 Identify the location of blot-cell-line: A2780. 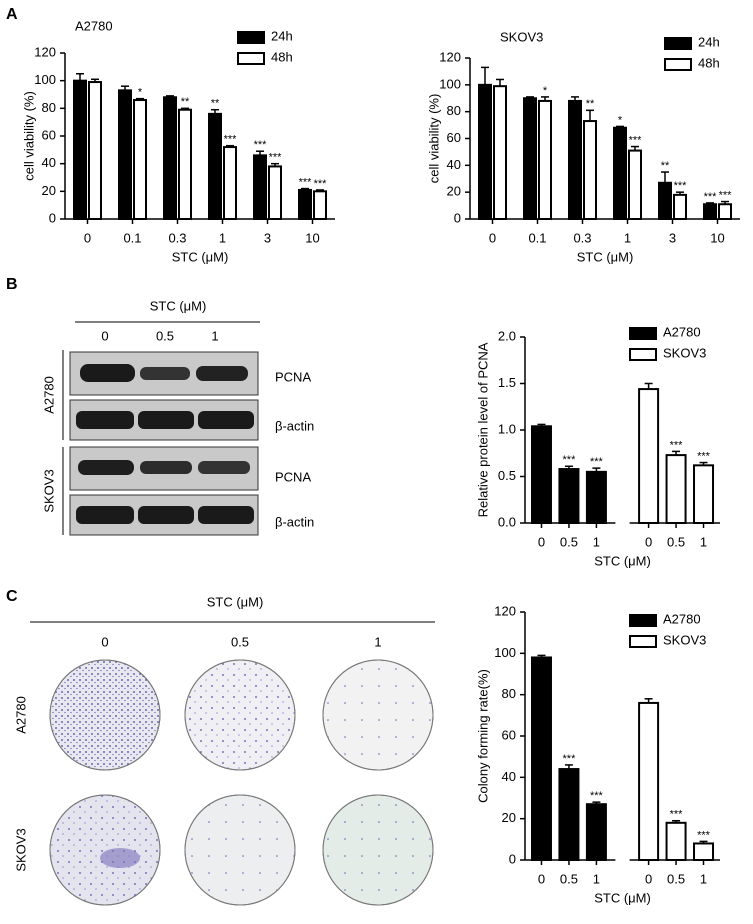
(48, 395).